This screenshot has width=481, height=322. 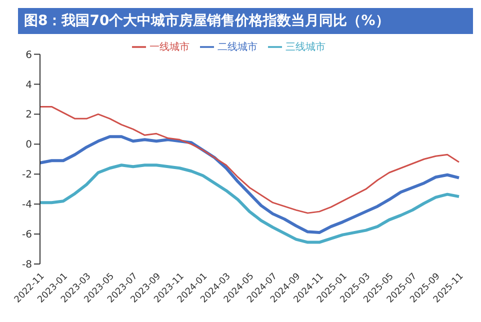 I want to click on y-tick-label: 0, so click(x=29, y=145).